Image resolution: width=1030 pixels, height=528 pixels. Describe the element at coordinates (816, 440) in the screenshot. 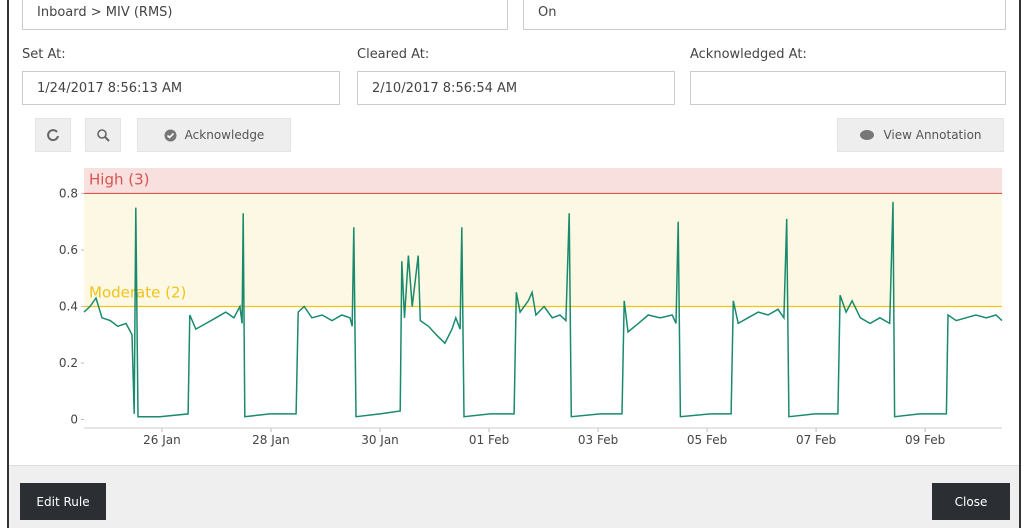

I see `x-tick-label: 07 Feb` at that location.